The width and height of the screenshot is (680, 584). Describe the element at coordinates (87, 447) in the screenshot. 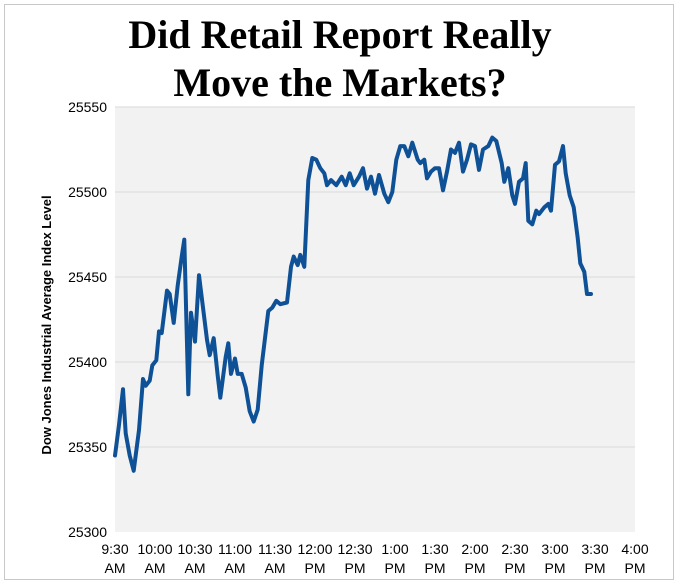

I see `y-tick-label: 25350` at that location.